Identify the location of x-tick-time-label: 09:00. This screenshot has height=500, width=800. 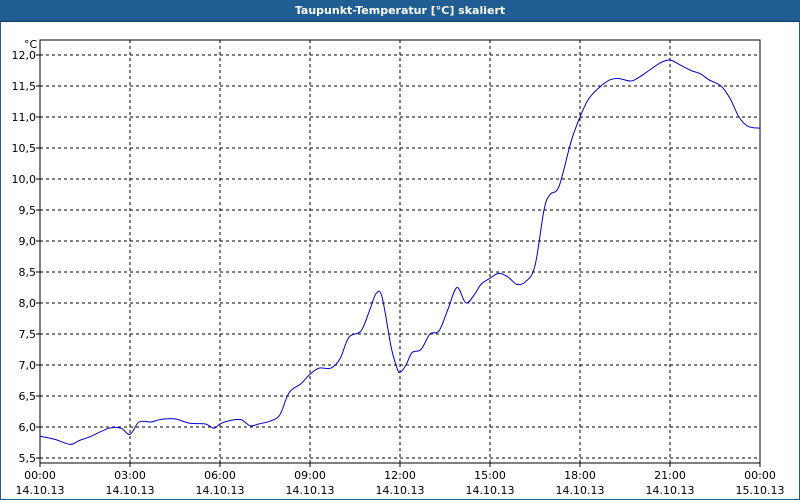
(310, 475).